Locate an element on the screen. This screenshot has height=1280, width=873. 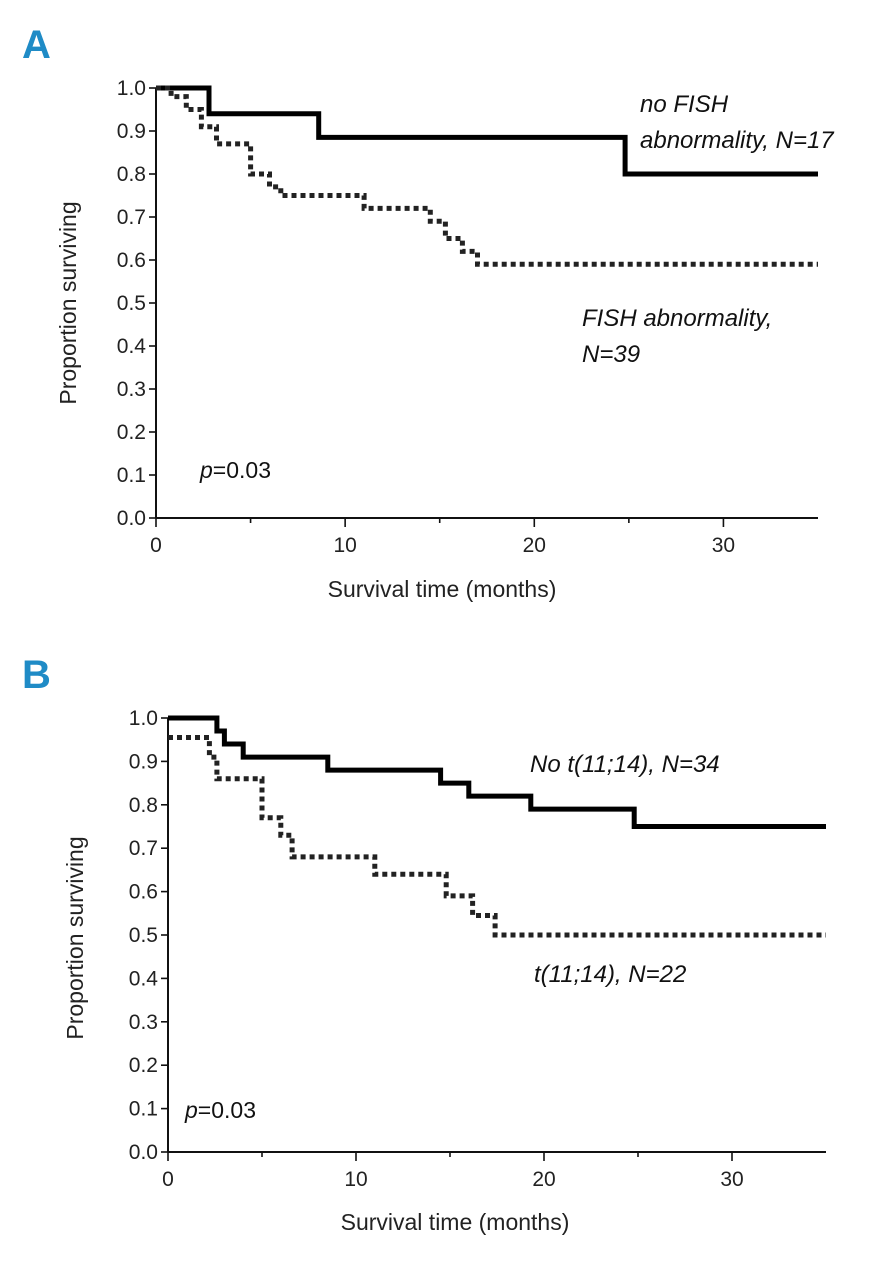
y-axis-title-a: Proportion surviving is located at coordinates (68, 302).